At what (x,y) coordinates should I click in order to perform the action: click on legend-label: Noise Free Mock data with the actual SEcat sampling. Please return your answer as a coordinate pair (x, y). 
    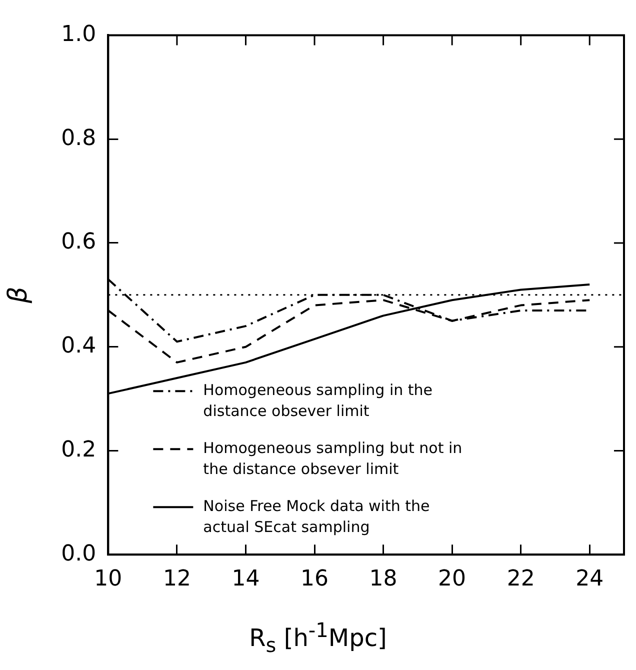
    Looking at the image, I should click on (316, 516).